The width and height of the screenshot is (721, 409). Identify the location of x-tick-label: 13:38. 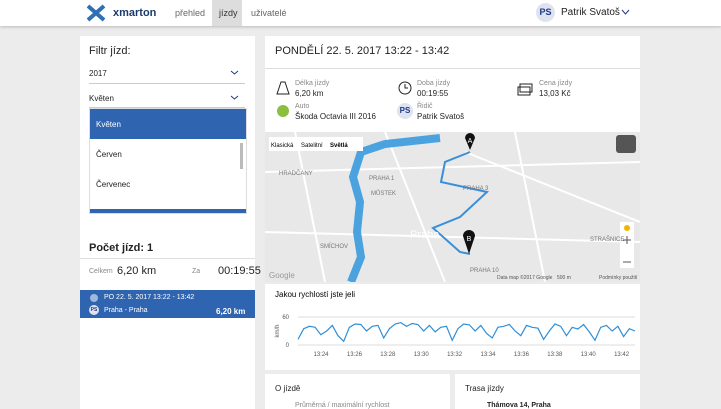
(555, 355).